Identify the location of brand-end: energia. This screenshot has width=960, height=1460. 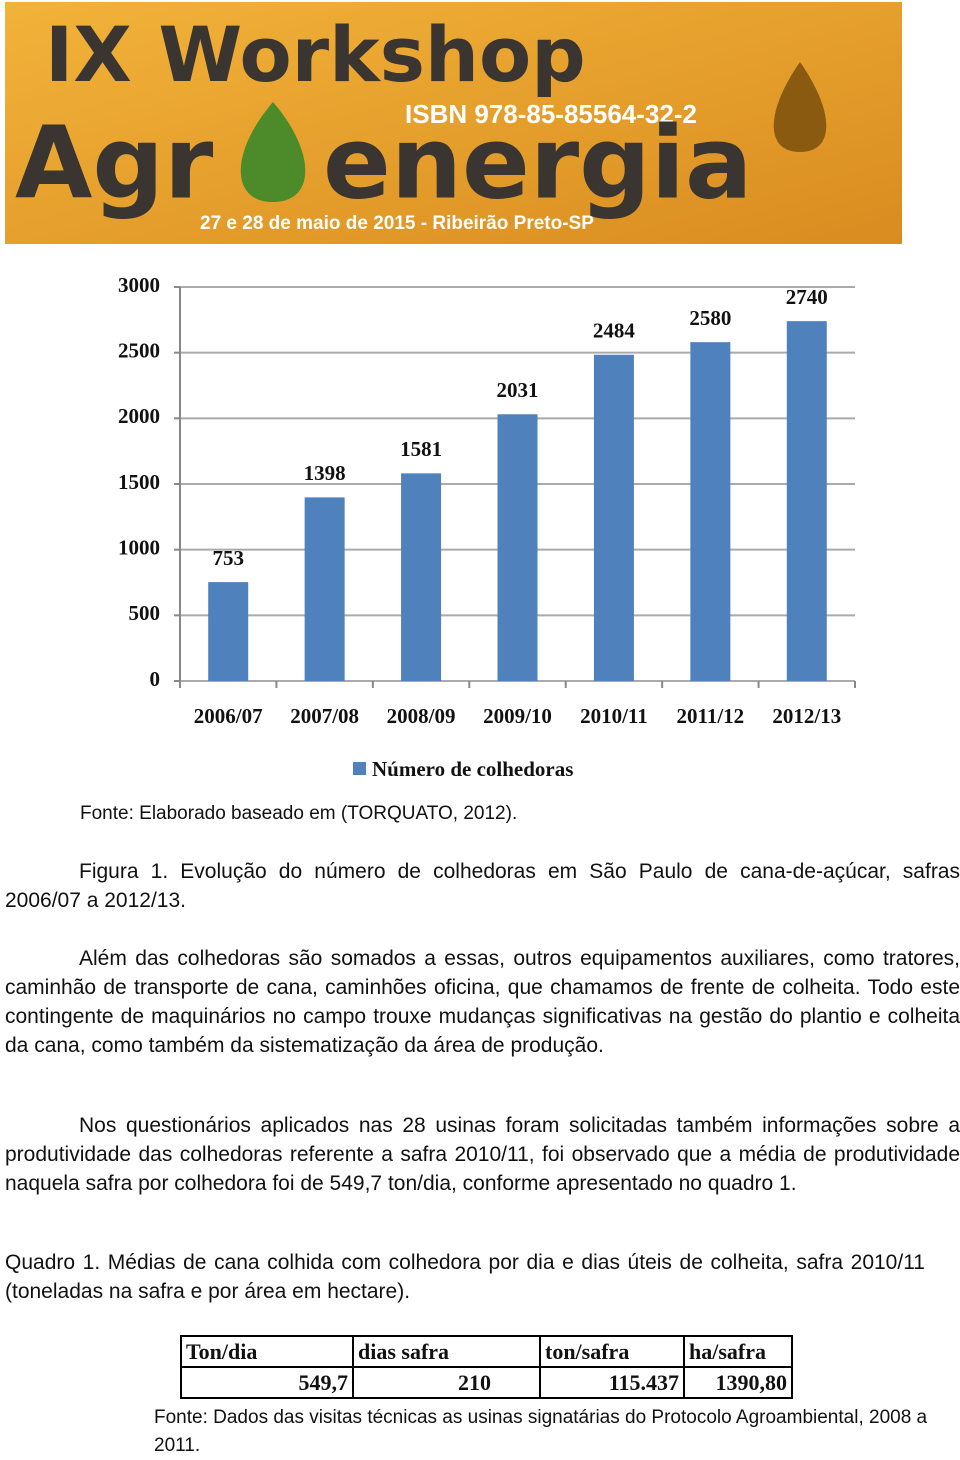
(538, 162).